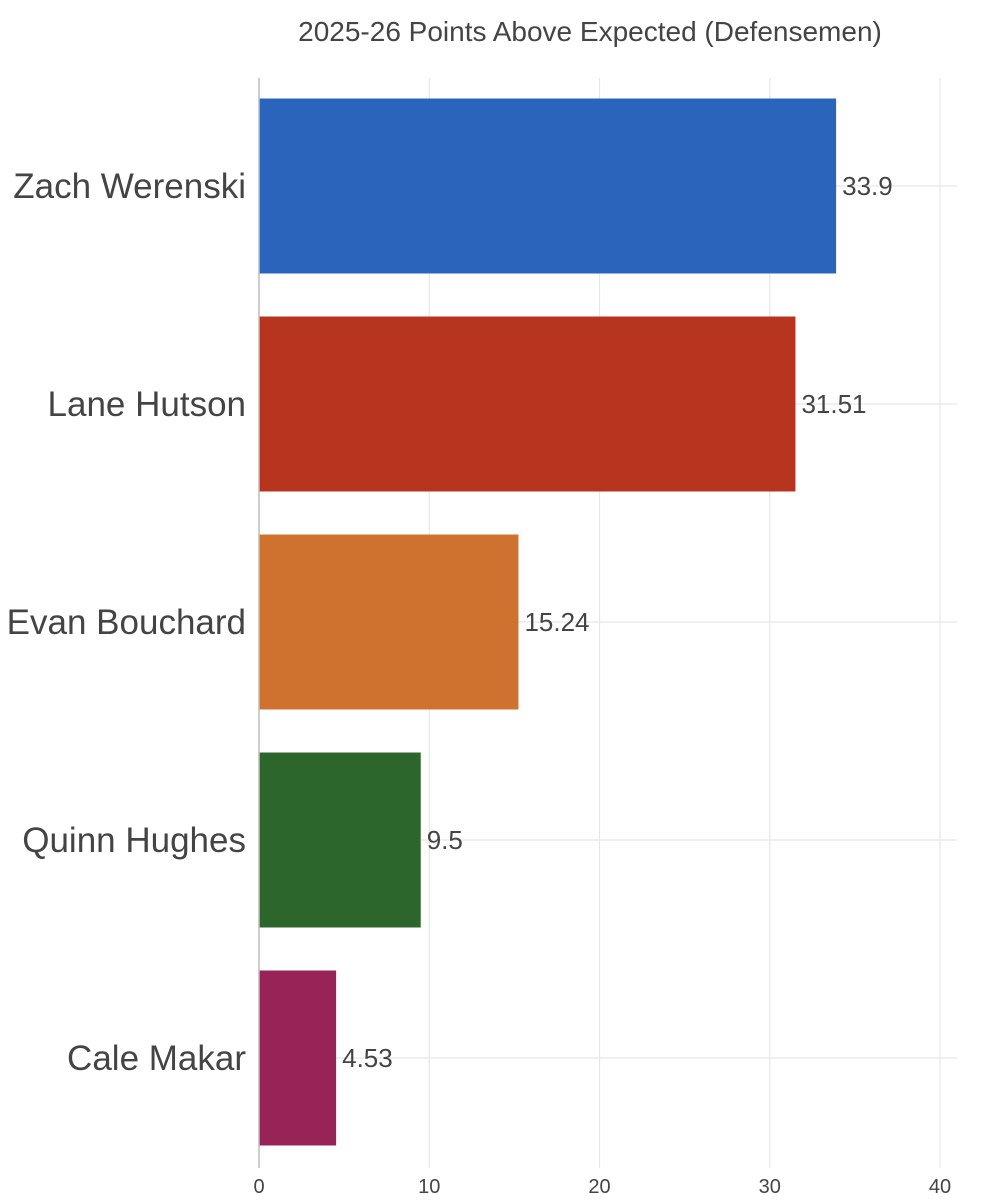  I want to click on x-tick-label-0: 0, so click(258, 1187).